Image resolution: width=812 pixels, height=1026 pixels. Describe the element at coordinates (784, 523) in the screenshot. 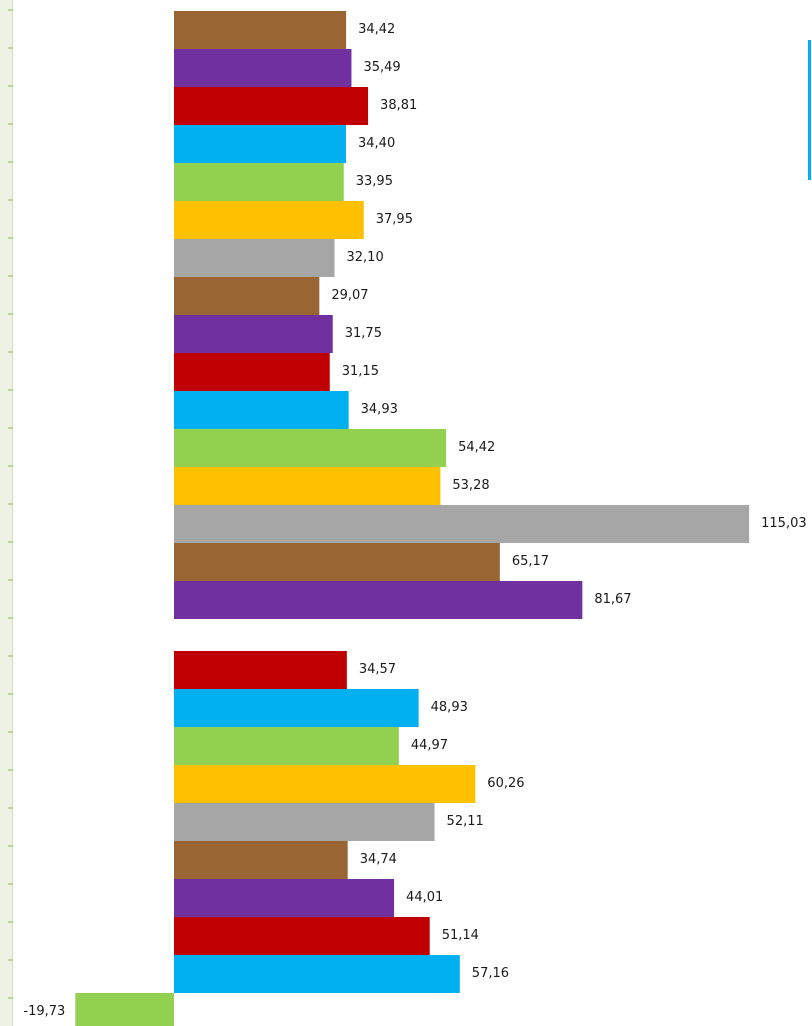

I see `data-label: 115,03` at that location.